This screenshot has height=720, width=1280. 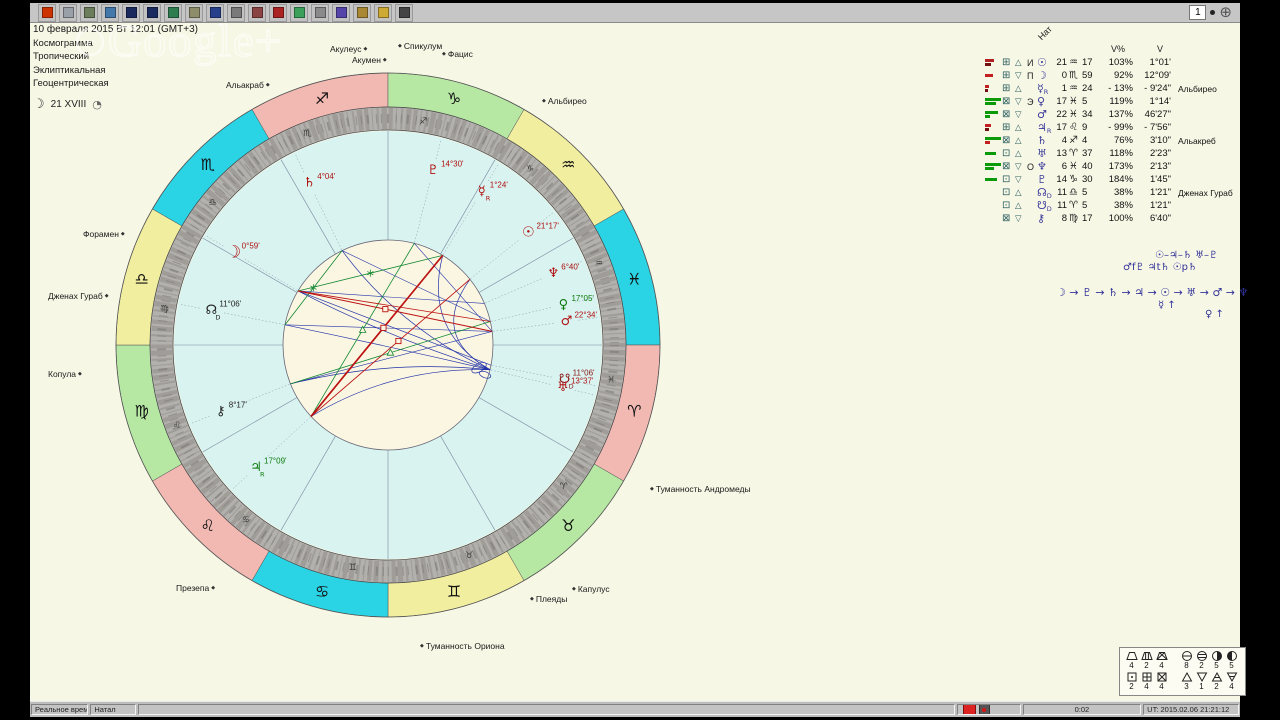 What do you see at coordinates (1109, 140) in the screenshot?
I see `planet-row-saturn: ⊠ △ ♄ 4 ♐ 4 76% 3'10" Альакреб` at bounding box center [1109, 140].